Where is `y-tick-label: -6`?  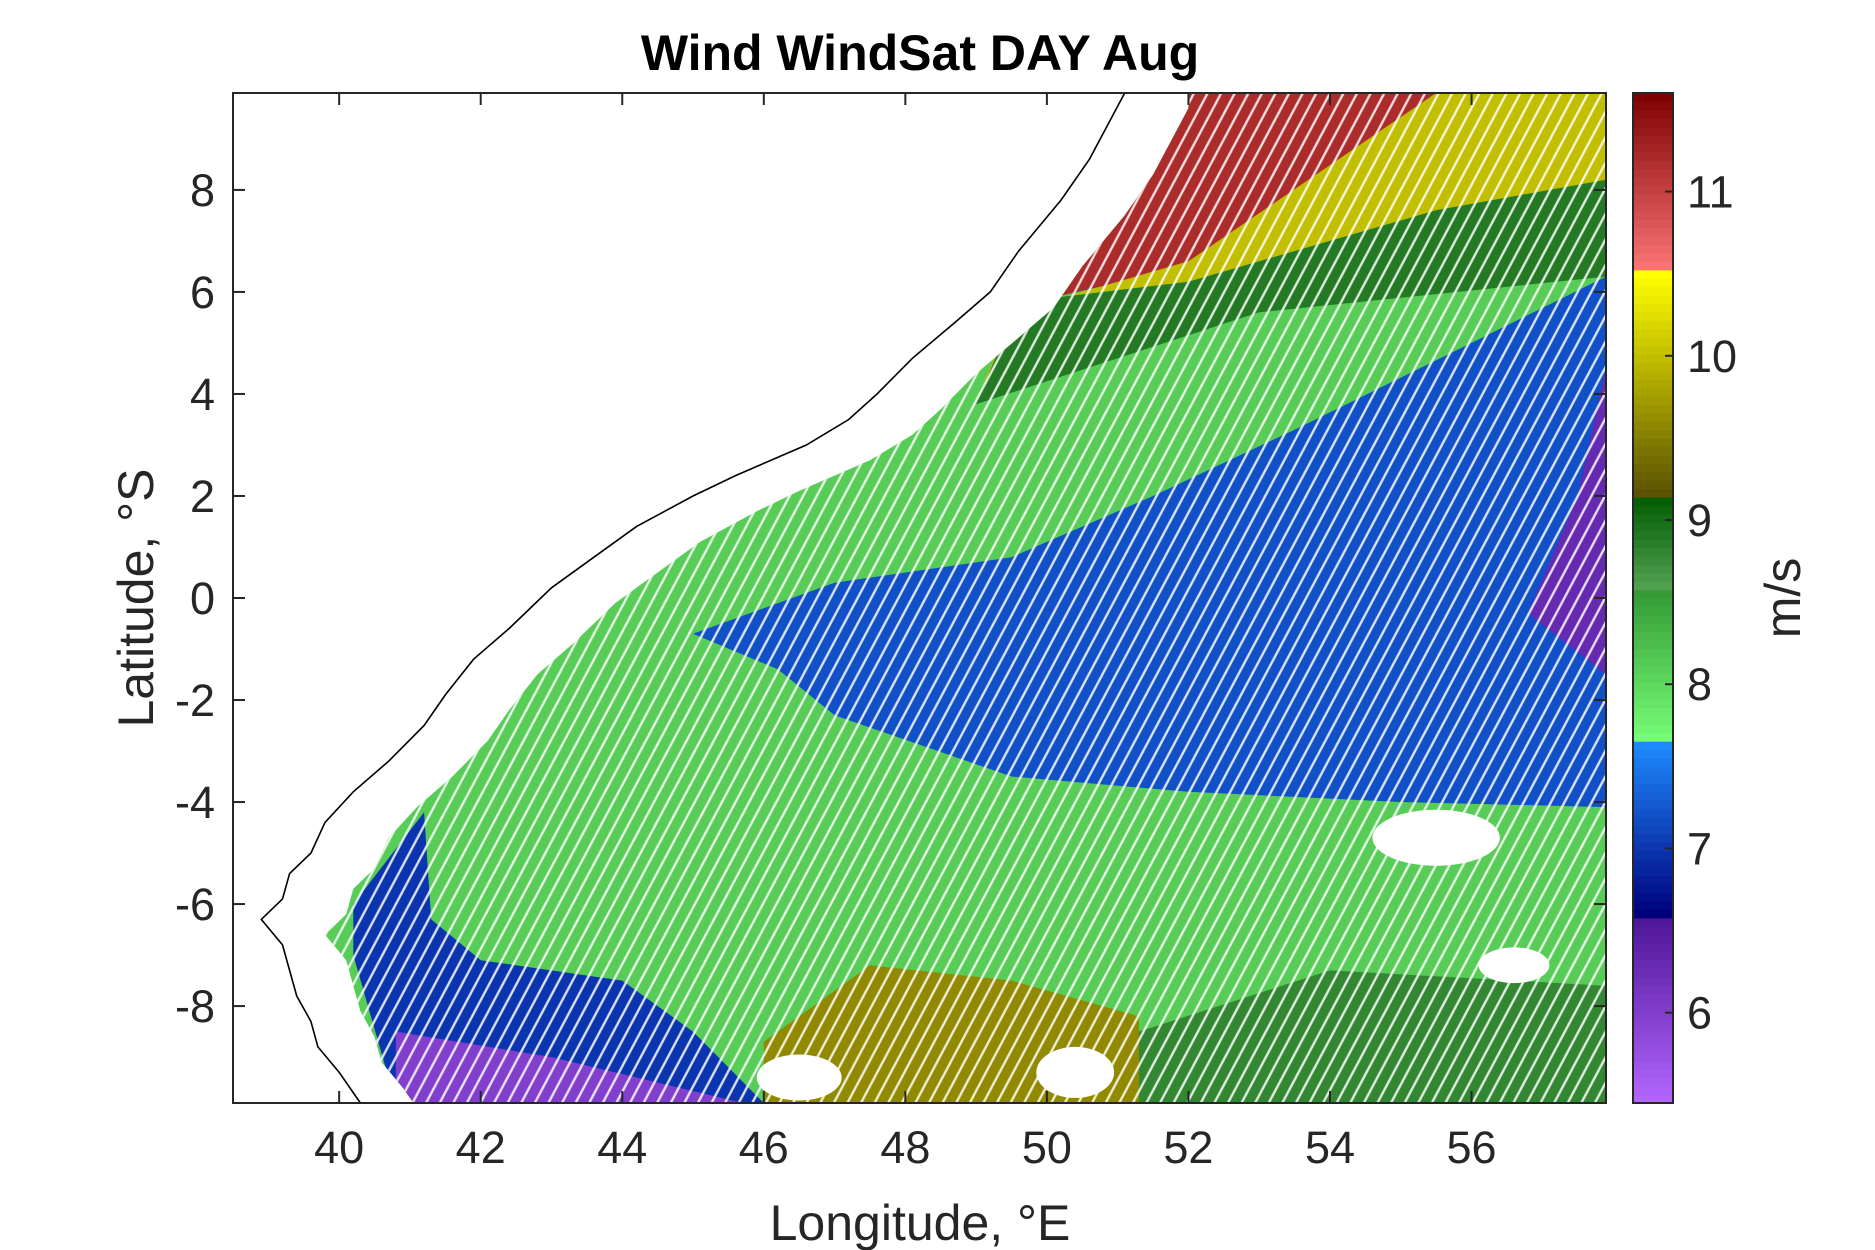
y-tick-label: -6 is located at coordinates (195, 904).